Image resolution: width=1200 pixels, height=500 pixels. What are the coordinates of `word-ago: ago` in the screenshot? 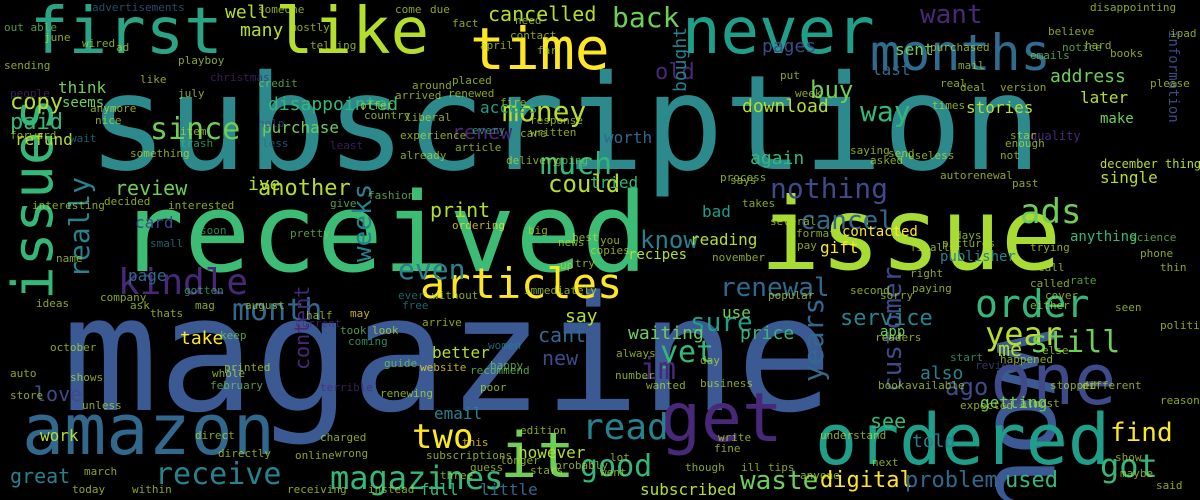 It's located at (967, 387).